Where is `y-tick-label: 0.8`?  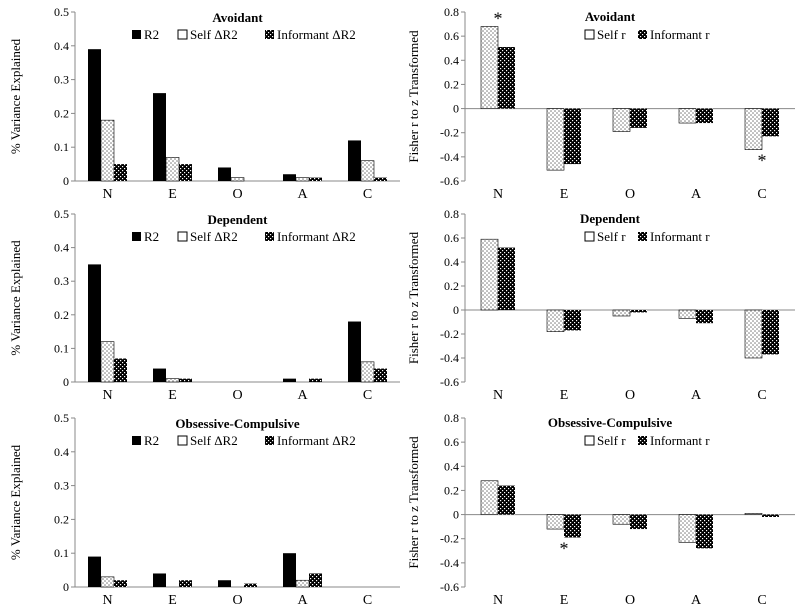 y-tick-label: 0.8 is located at coordinates (451, 418).